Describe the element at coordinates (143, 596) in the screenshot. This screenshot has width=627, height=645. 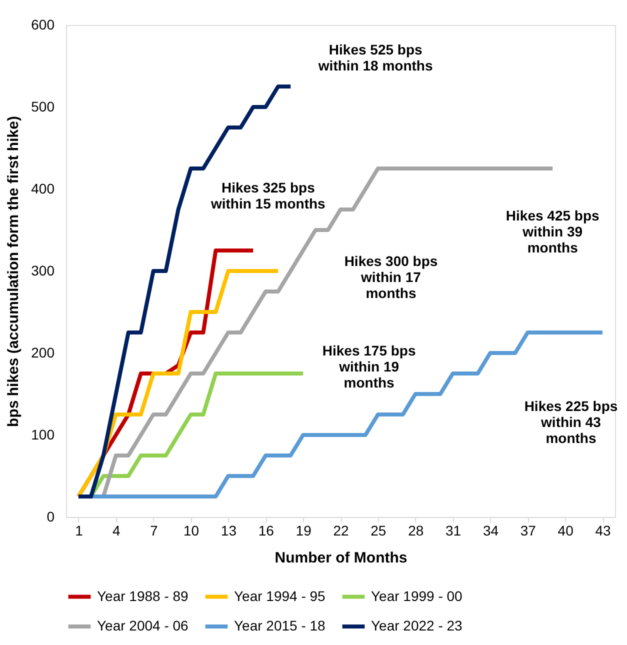
I see `legend-label: Year 1988 - 89` at that location.